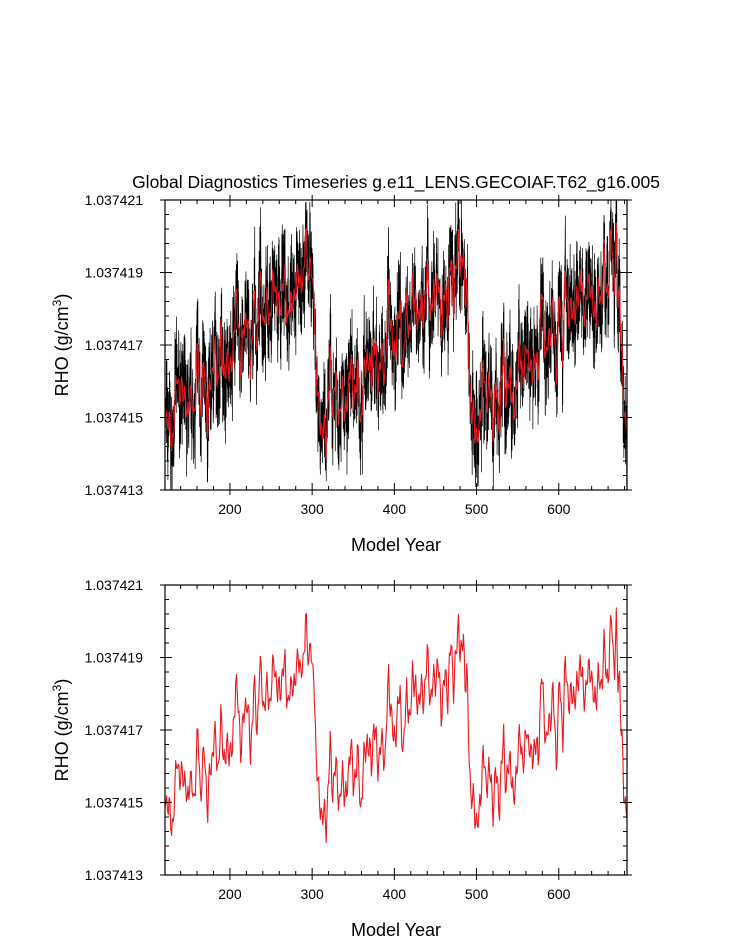 This screenshot has height=945, width=733. Describe the element at coordinates (61, 730) in the screenshot. I see `bottom-y-axis-label: RHO (g/cm3)` at that location.